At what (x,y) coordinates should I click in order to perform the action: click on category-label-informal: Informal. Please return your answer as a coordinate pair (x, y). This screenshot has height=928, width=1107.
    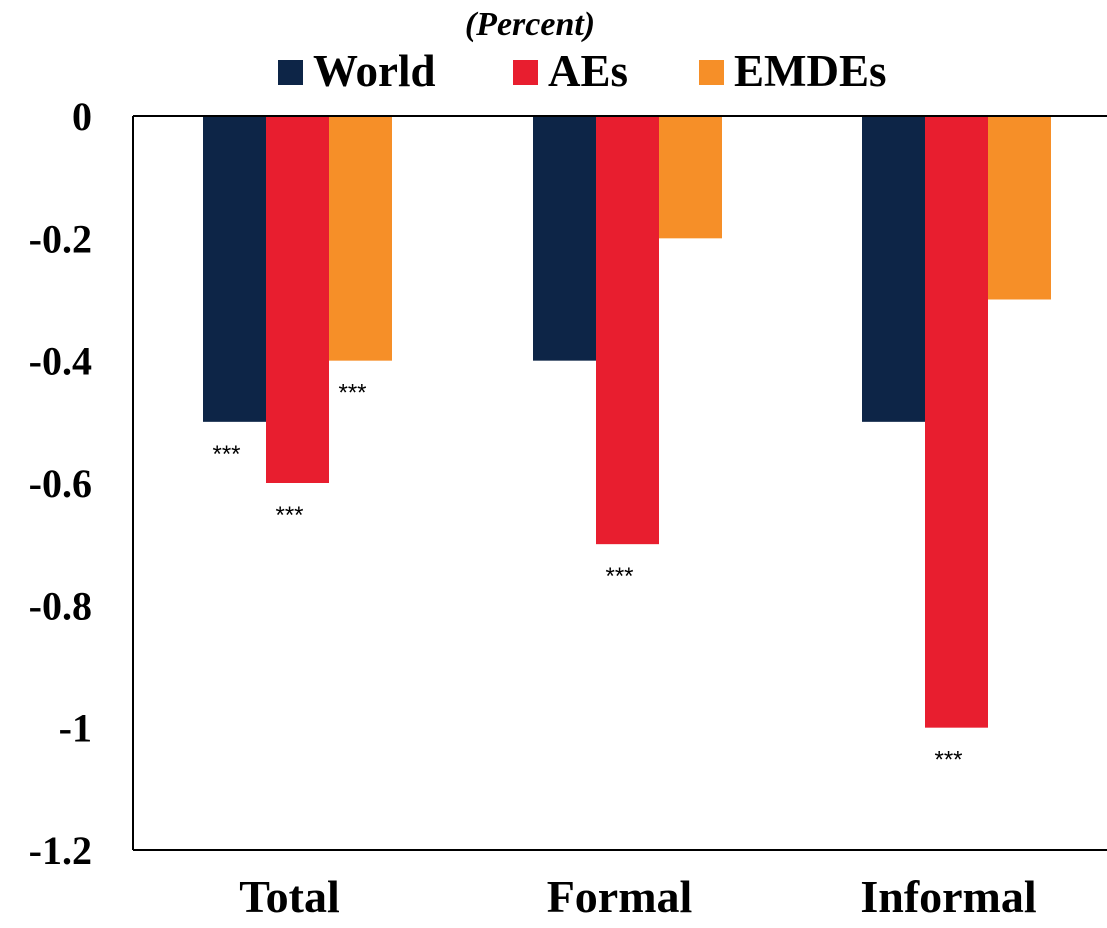
    Looking at the image, I should click on (948, 896).